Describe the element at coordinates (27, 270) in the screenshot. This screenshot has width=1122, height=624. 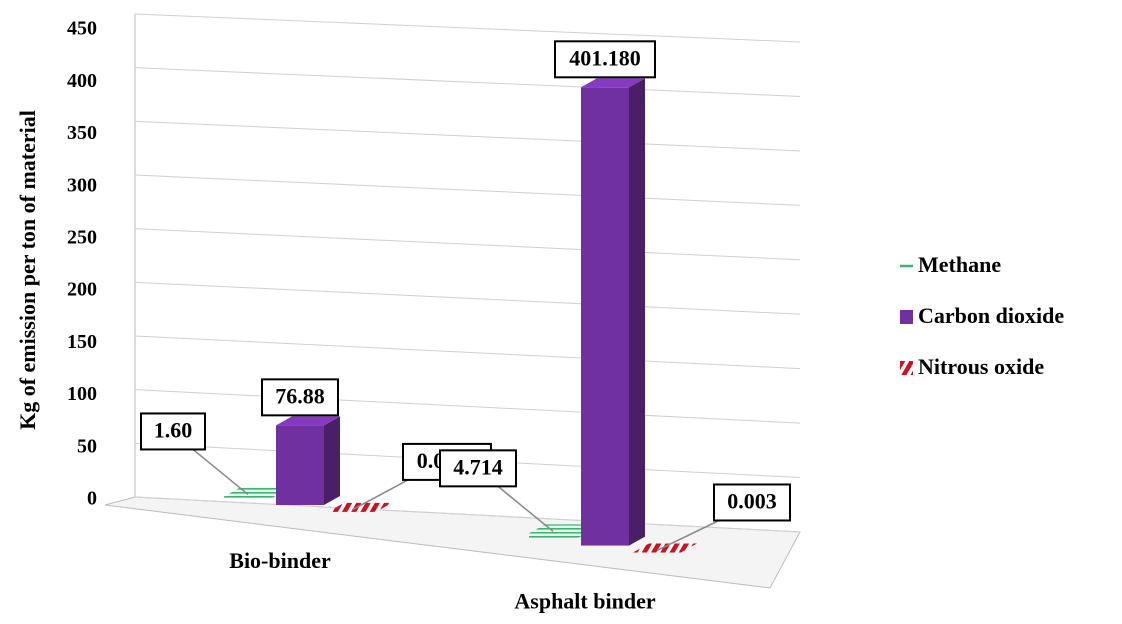
I see `y-axis-label: Kg of emission per ton of material` at that location.